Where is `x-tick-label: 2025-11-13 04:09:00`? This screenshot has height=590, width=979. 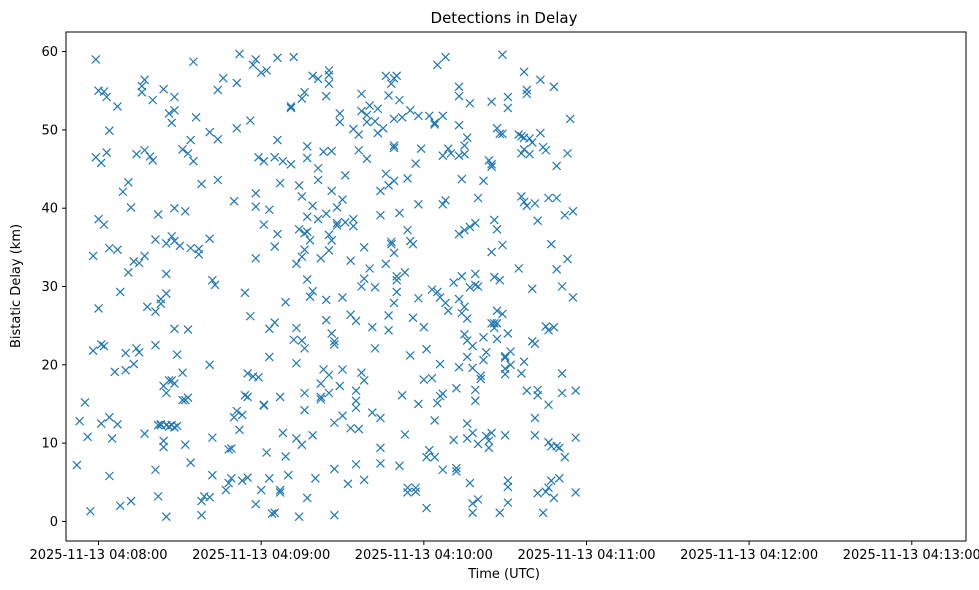 x-tick-label: 2025-11-13 04:09:00 is located at coordinates (261, 555).